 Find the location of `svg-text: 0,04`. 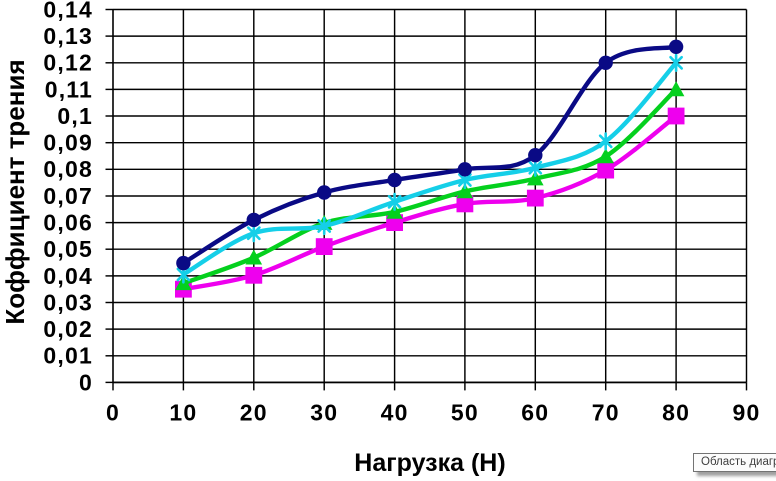

svg-text: 0,04 is located at coordinates (68, 276).